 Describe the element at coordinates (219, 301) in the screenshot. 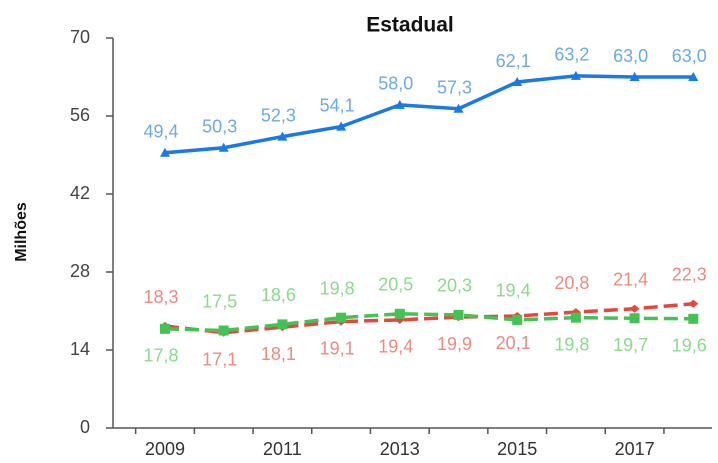

I see `data-label: 17,5` at that location.